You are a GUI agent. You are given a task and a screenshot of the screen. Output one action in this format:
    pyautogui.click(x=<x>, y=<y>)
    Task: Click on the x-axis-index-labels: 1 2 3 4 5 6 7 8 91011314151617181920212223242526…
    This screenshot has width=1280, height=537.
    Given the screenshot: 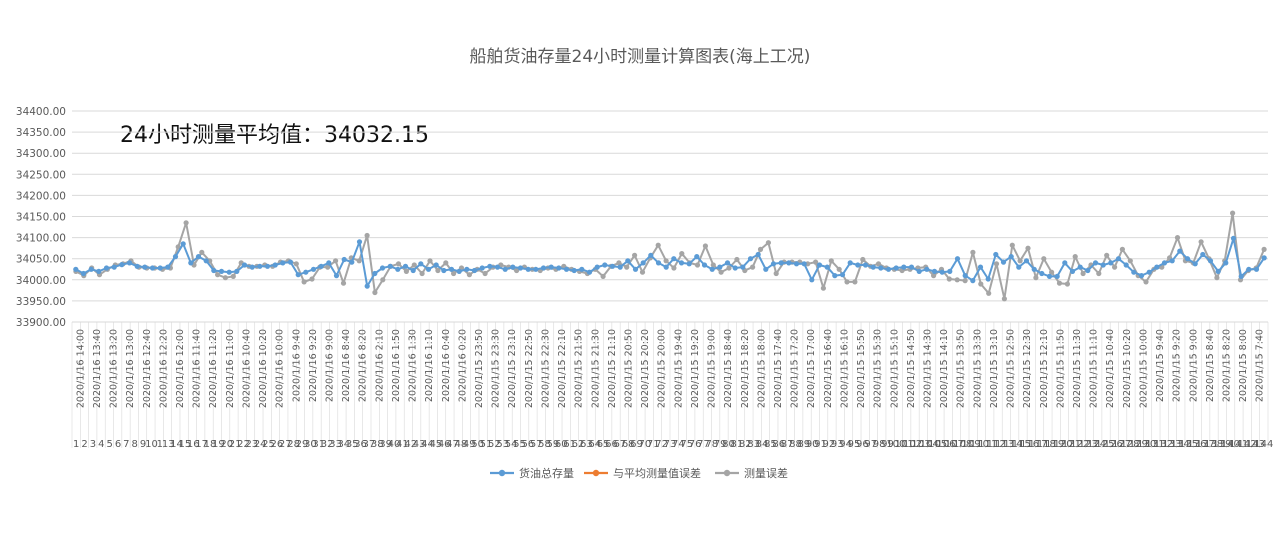 What is the action you would take?
    pyautogui.click(x=673, y=444)
    